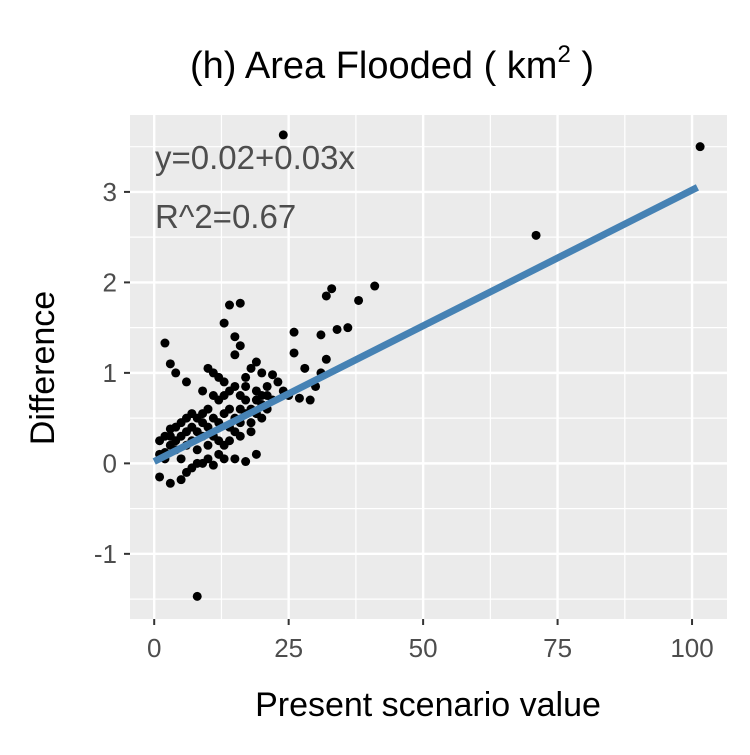  What do you see at coordinates (423, 648) in the screenshot?
I see `x-tick-label: 50` at bounding box center [423, 648].